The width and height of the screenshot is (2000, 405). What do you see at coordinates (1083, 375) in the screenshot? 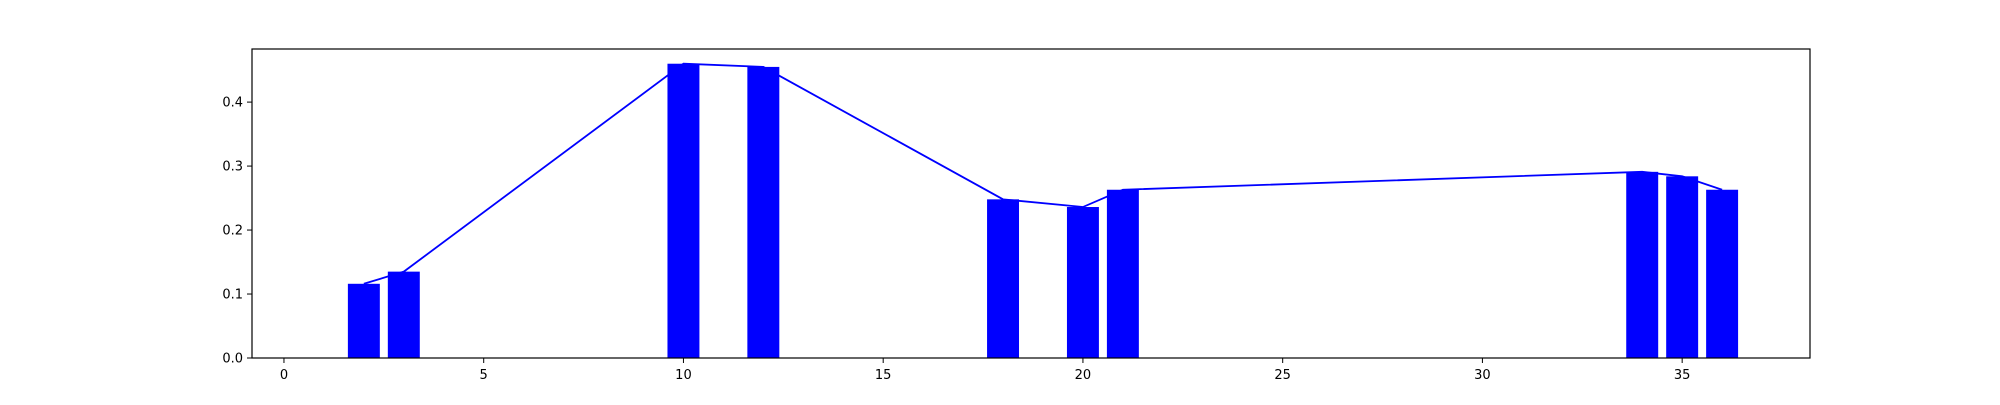
I see `x-tick-label-4: 20` at bounding box center [1083, 375].